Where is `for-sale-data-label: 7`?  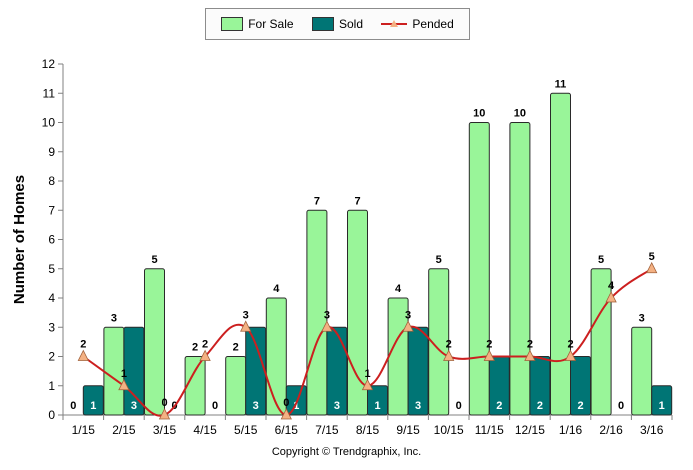
for-sale-data-label: 7 is located at coordinates (357, 201).